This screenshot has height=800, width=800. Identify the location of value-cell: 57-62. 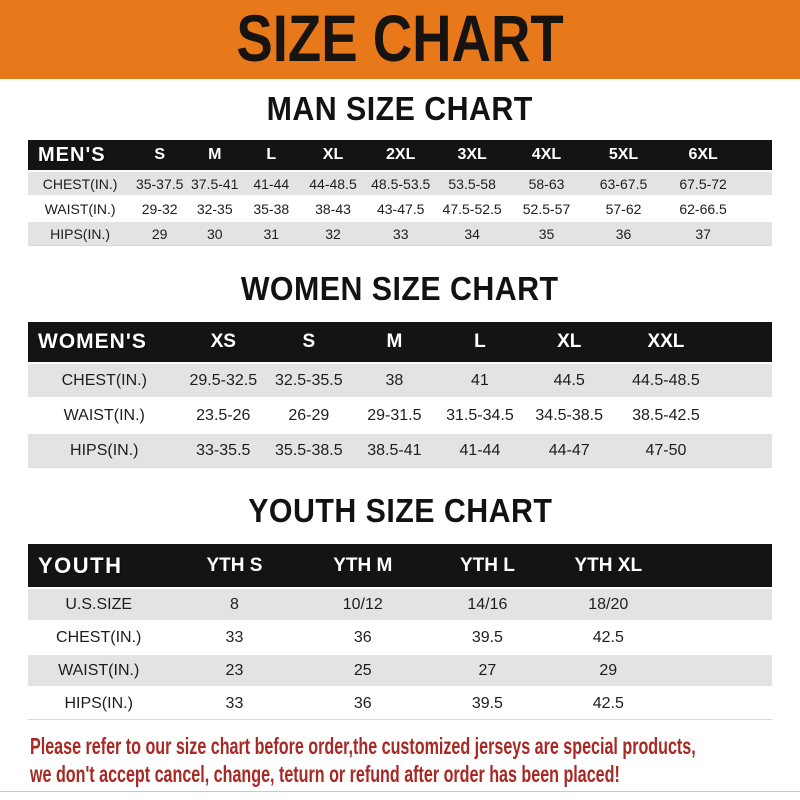
(623, 208).